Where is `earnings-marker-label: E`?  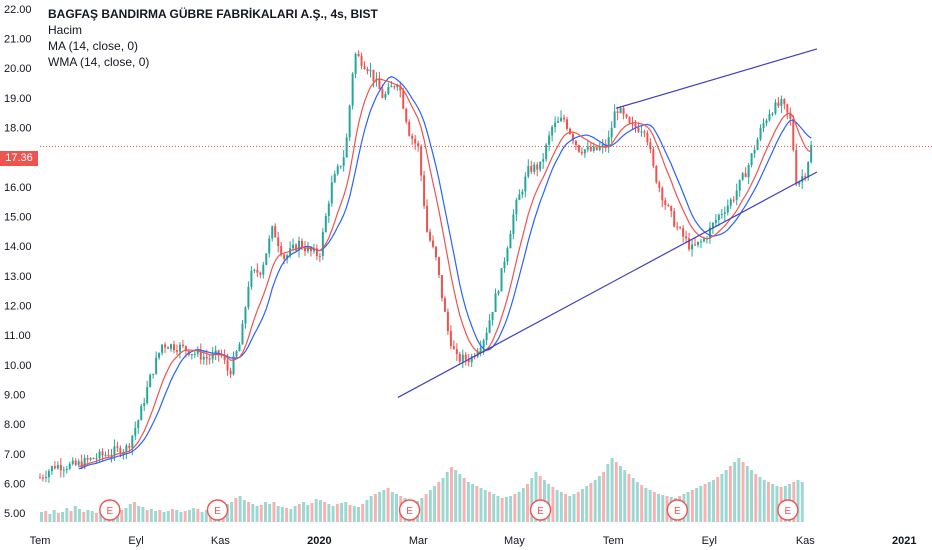
earnings-marker-label: E is located at coordinates (788, 511).